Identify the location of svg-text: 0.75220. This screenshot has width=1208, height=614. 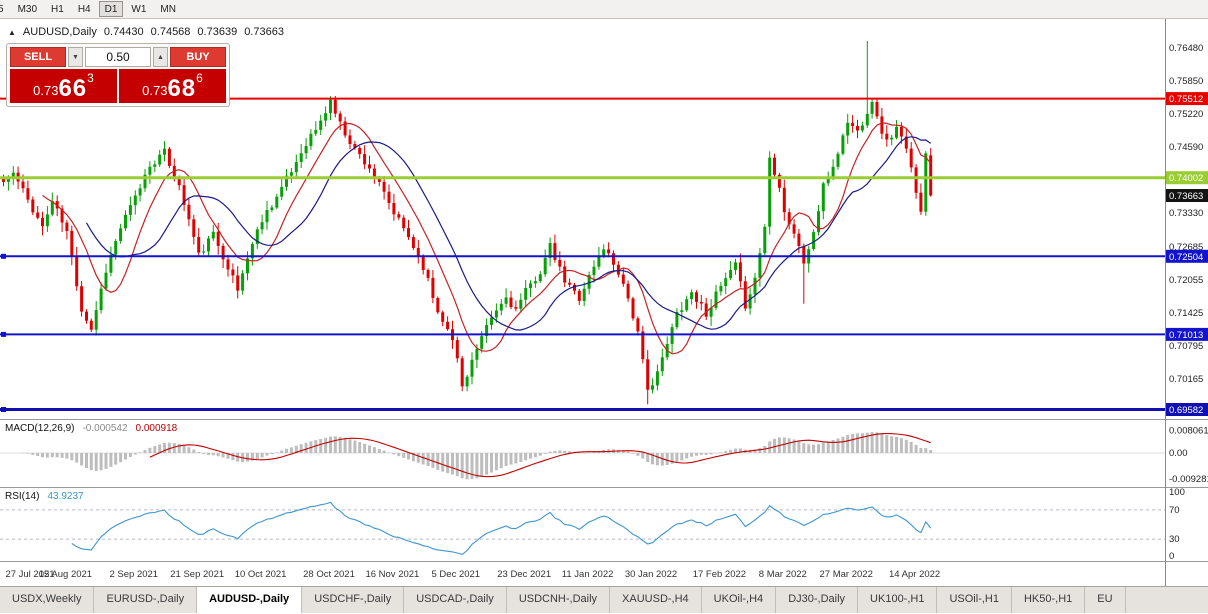
(1186, 114).